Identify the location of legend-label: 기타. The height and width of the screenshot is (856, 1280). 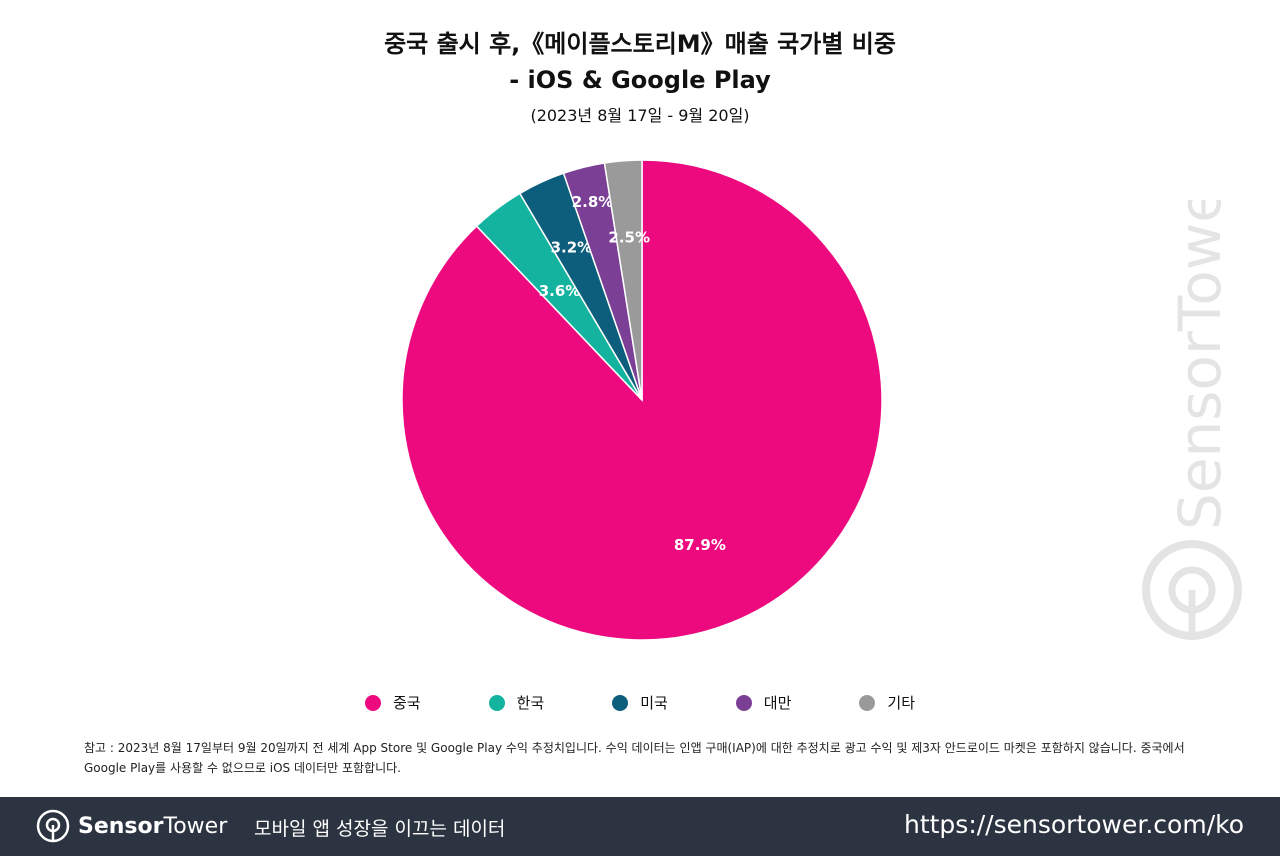
(901, 703).